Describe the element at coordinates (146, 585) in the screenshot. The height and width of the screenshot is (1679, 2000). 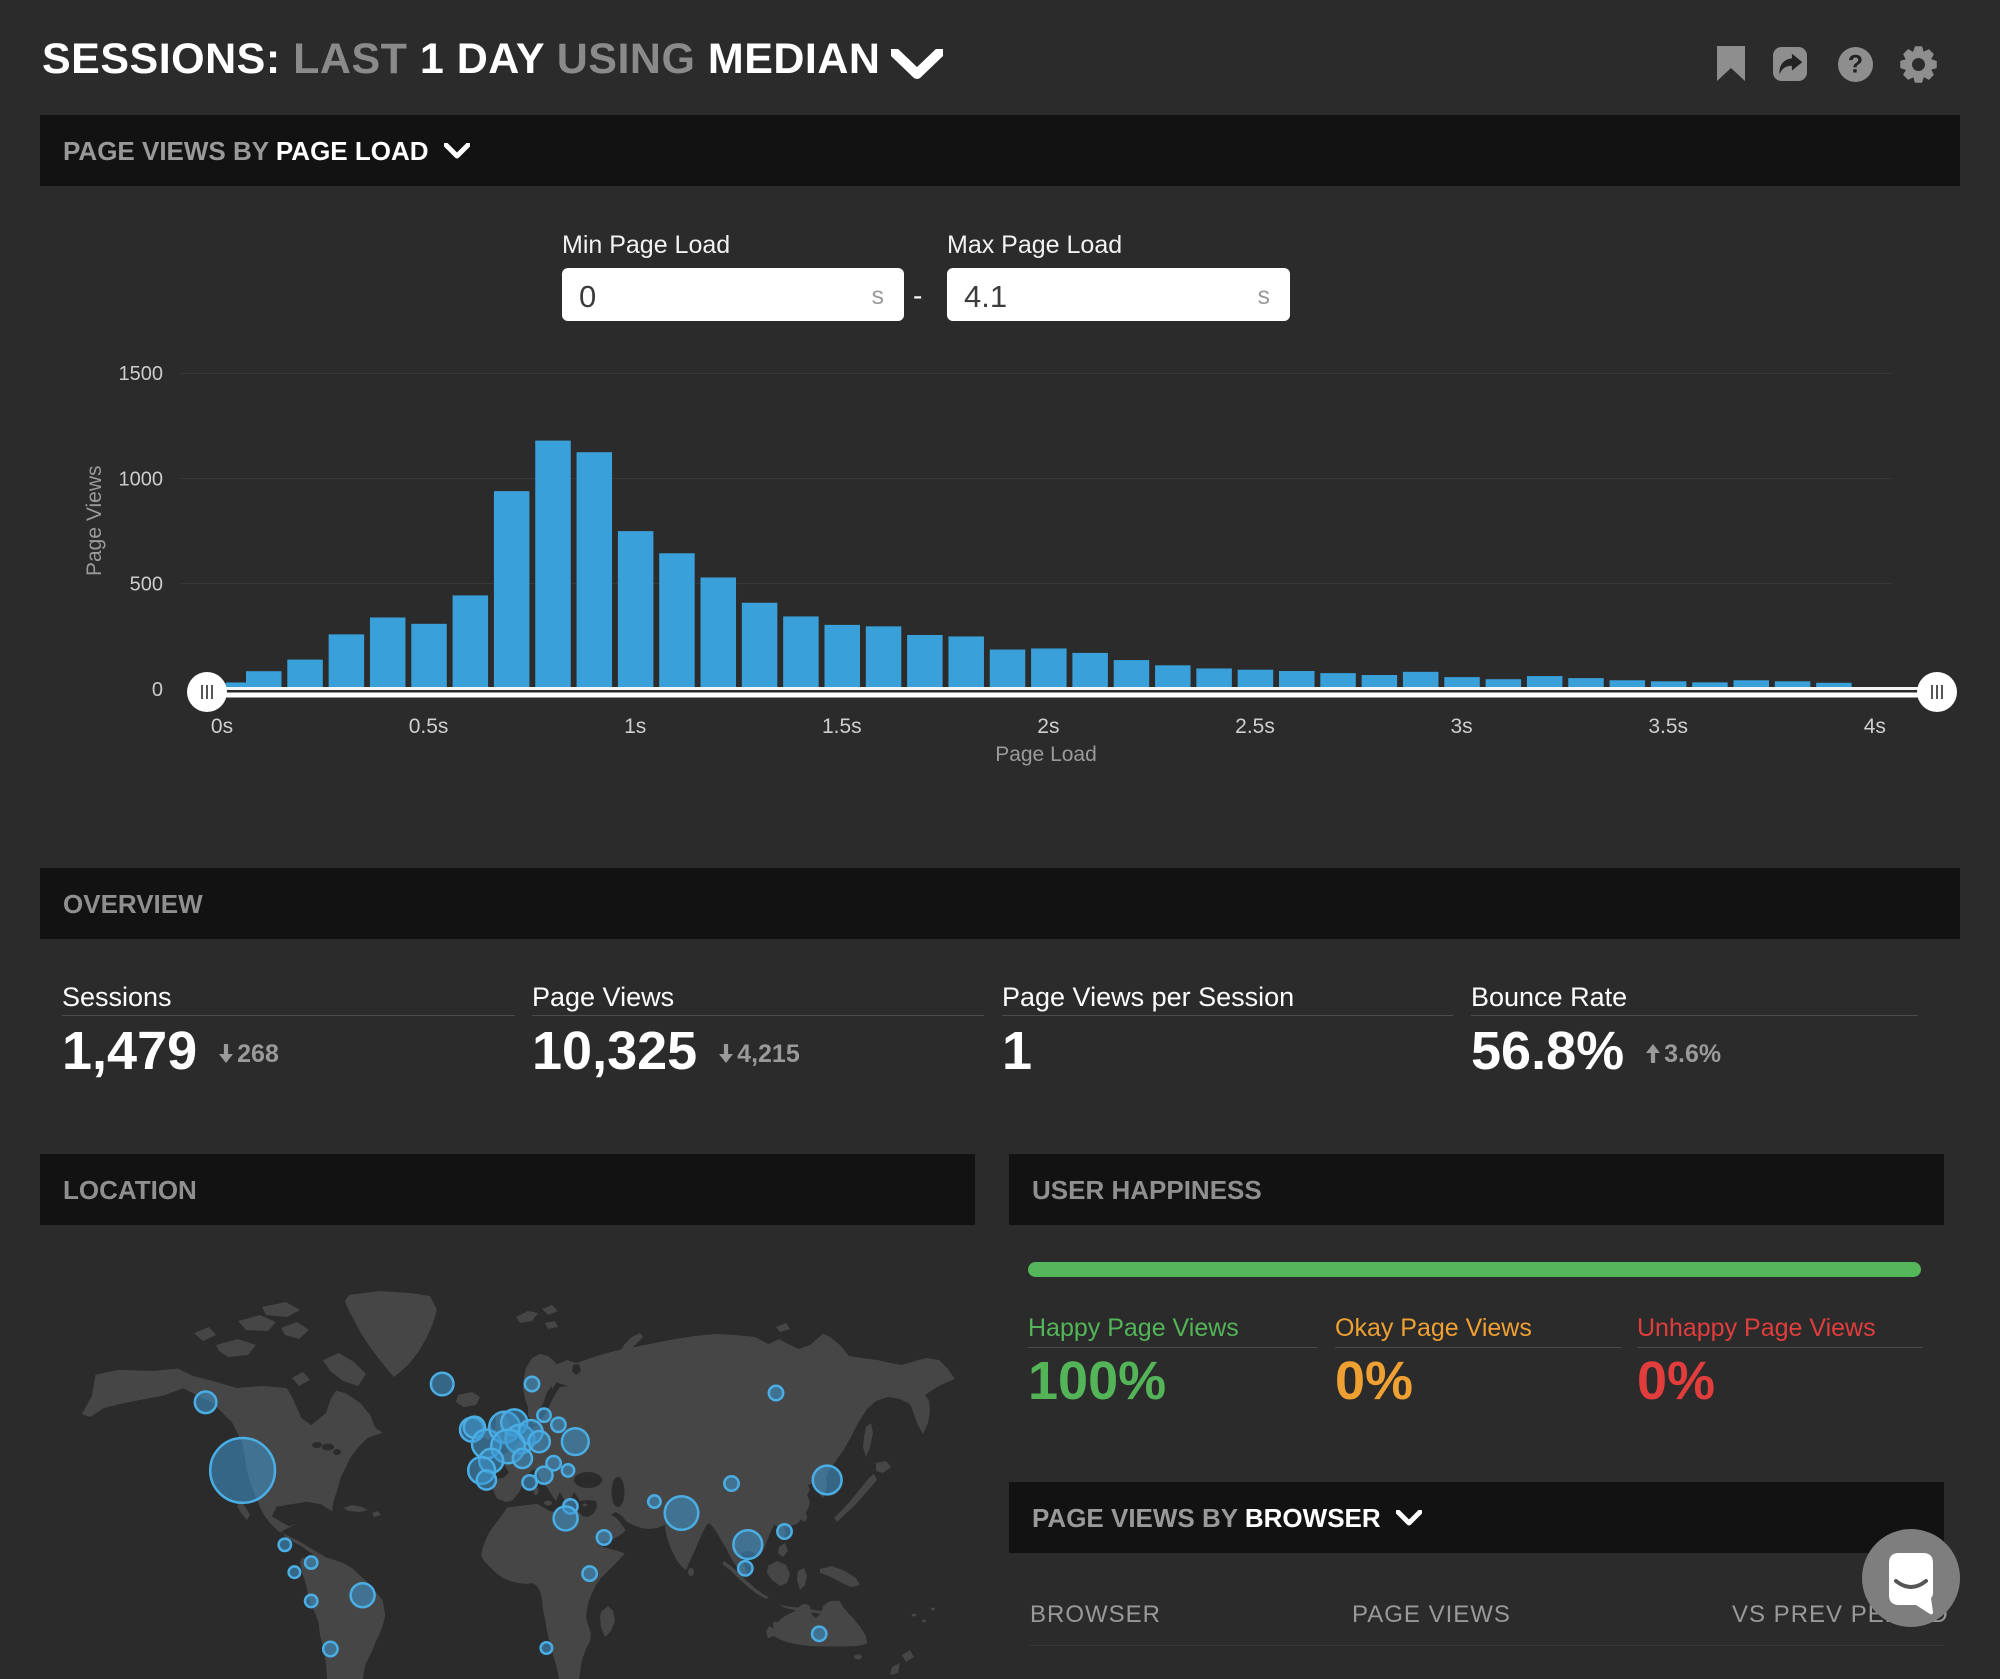
I see `svg-text: 500` at that location.